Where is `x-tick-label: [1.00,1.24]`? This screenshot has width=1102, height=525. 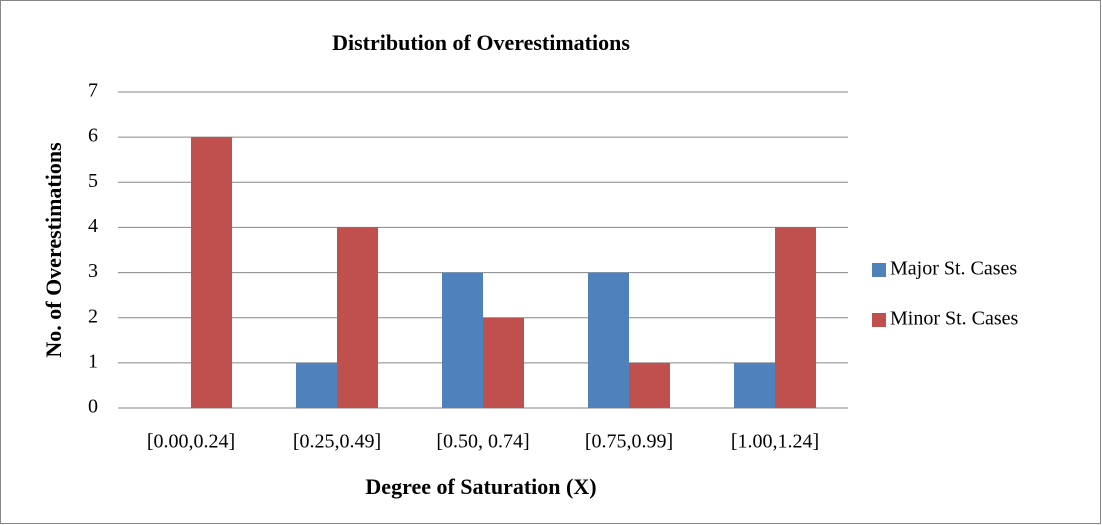
x-tick-label: [1.00,1.24] is located at coordinates (775, 442).